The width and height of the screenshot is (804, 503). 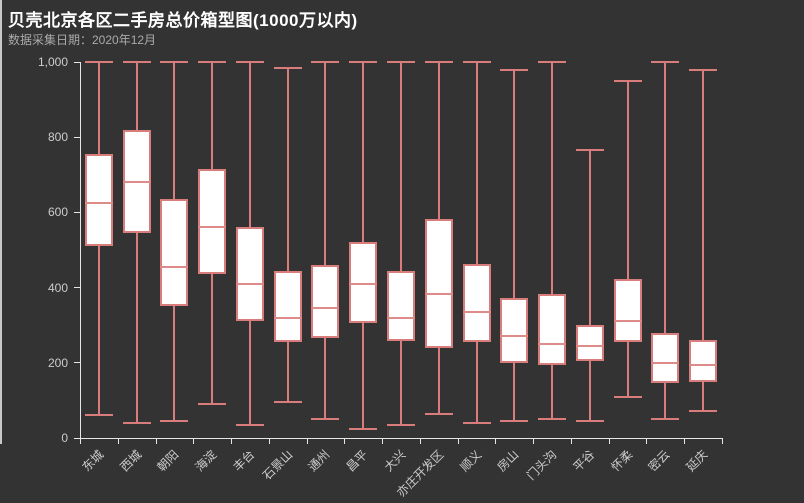 What do you see at coordinates (287, 306) in the screenshot?
I see `box-body-石景山` at bounding box center [287, 306].